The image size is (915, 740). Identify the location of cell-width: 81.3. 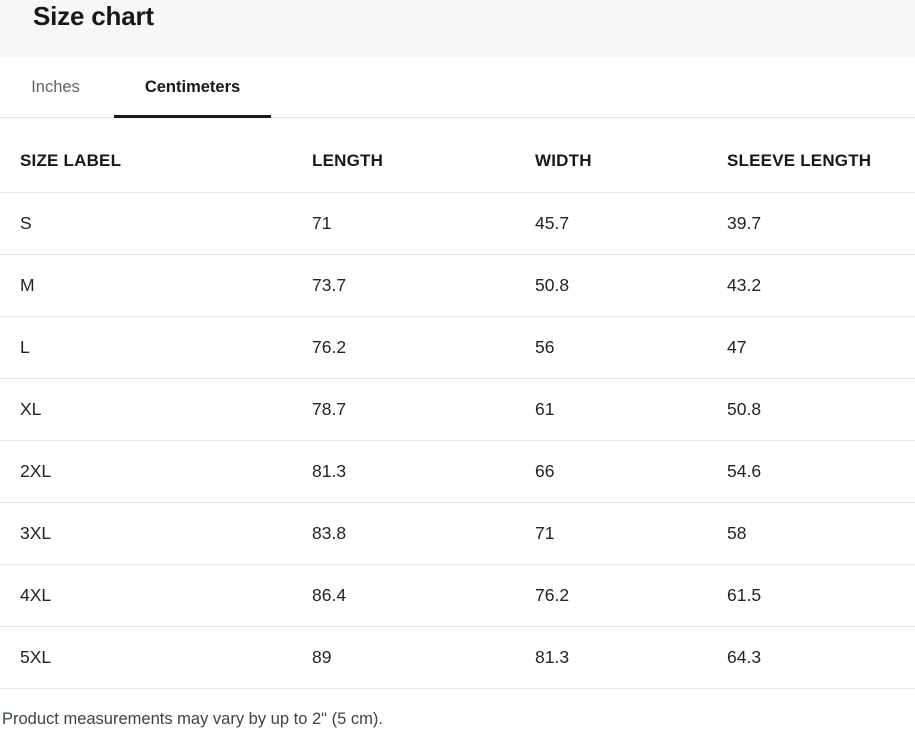
(552, 657).